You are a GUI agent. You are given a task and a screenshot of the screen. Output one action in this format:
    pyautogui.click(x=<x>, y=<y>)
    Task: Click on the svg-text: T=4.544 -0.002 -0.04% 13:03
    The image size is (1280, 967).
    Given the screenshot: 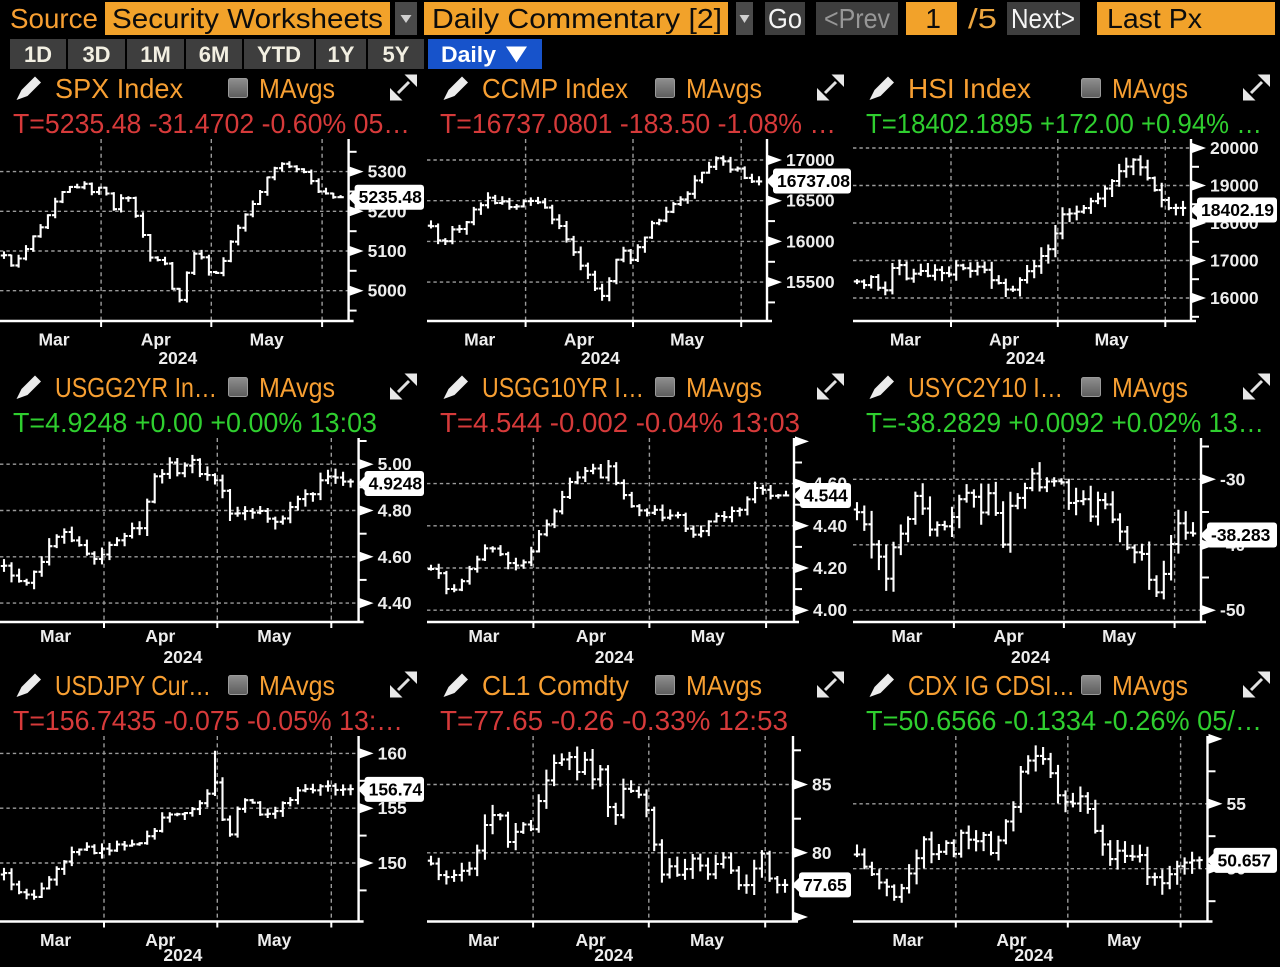 What is the action you would take?
    pyautogui.click(x=620, y=422)
    